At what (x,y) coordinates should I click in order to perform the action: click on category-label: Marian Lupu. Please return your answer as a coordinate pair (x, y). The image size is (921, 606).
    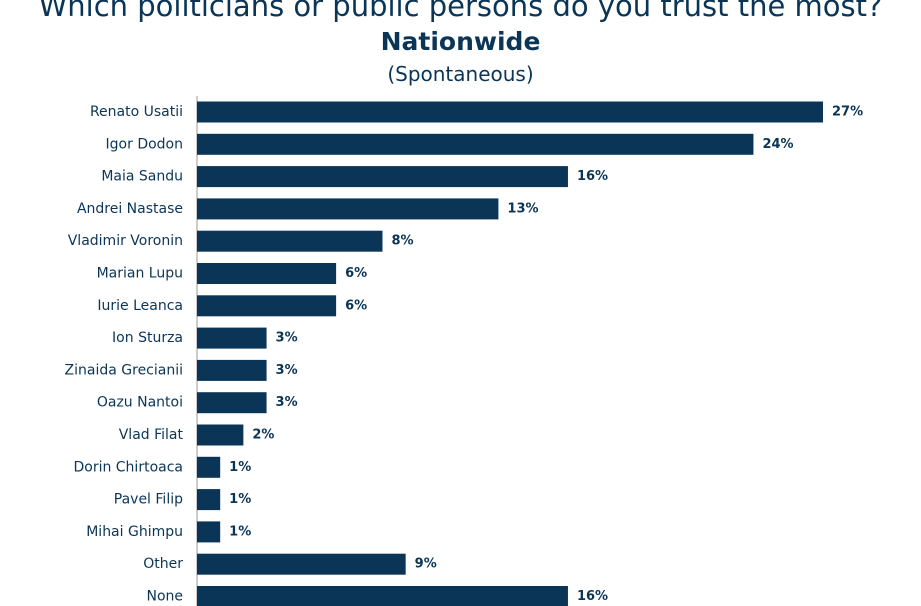
    Looking at the image, I should click on (140, 274).